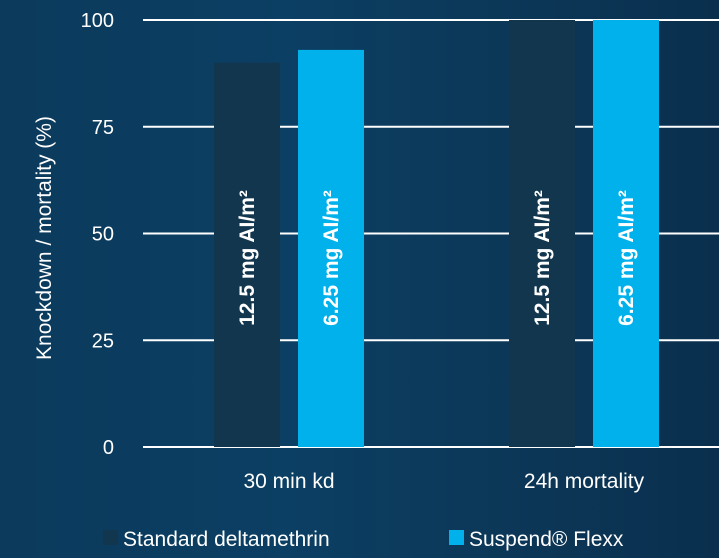 This screenshot has height=558, width=719. I want to click on y-tick-labels: 0 25 50 75 100, so click(97, 234).